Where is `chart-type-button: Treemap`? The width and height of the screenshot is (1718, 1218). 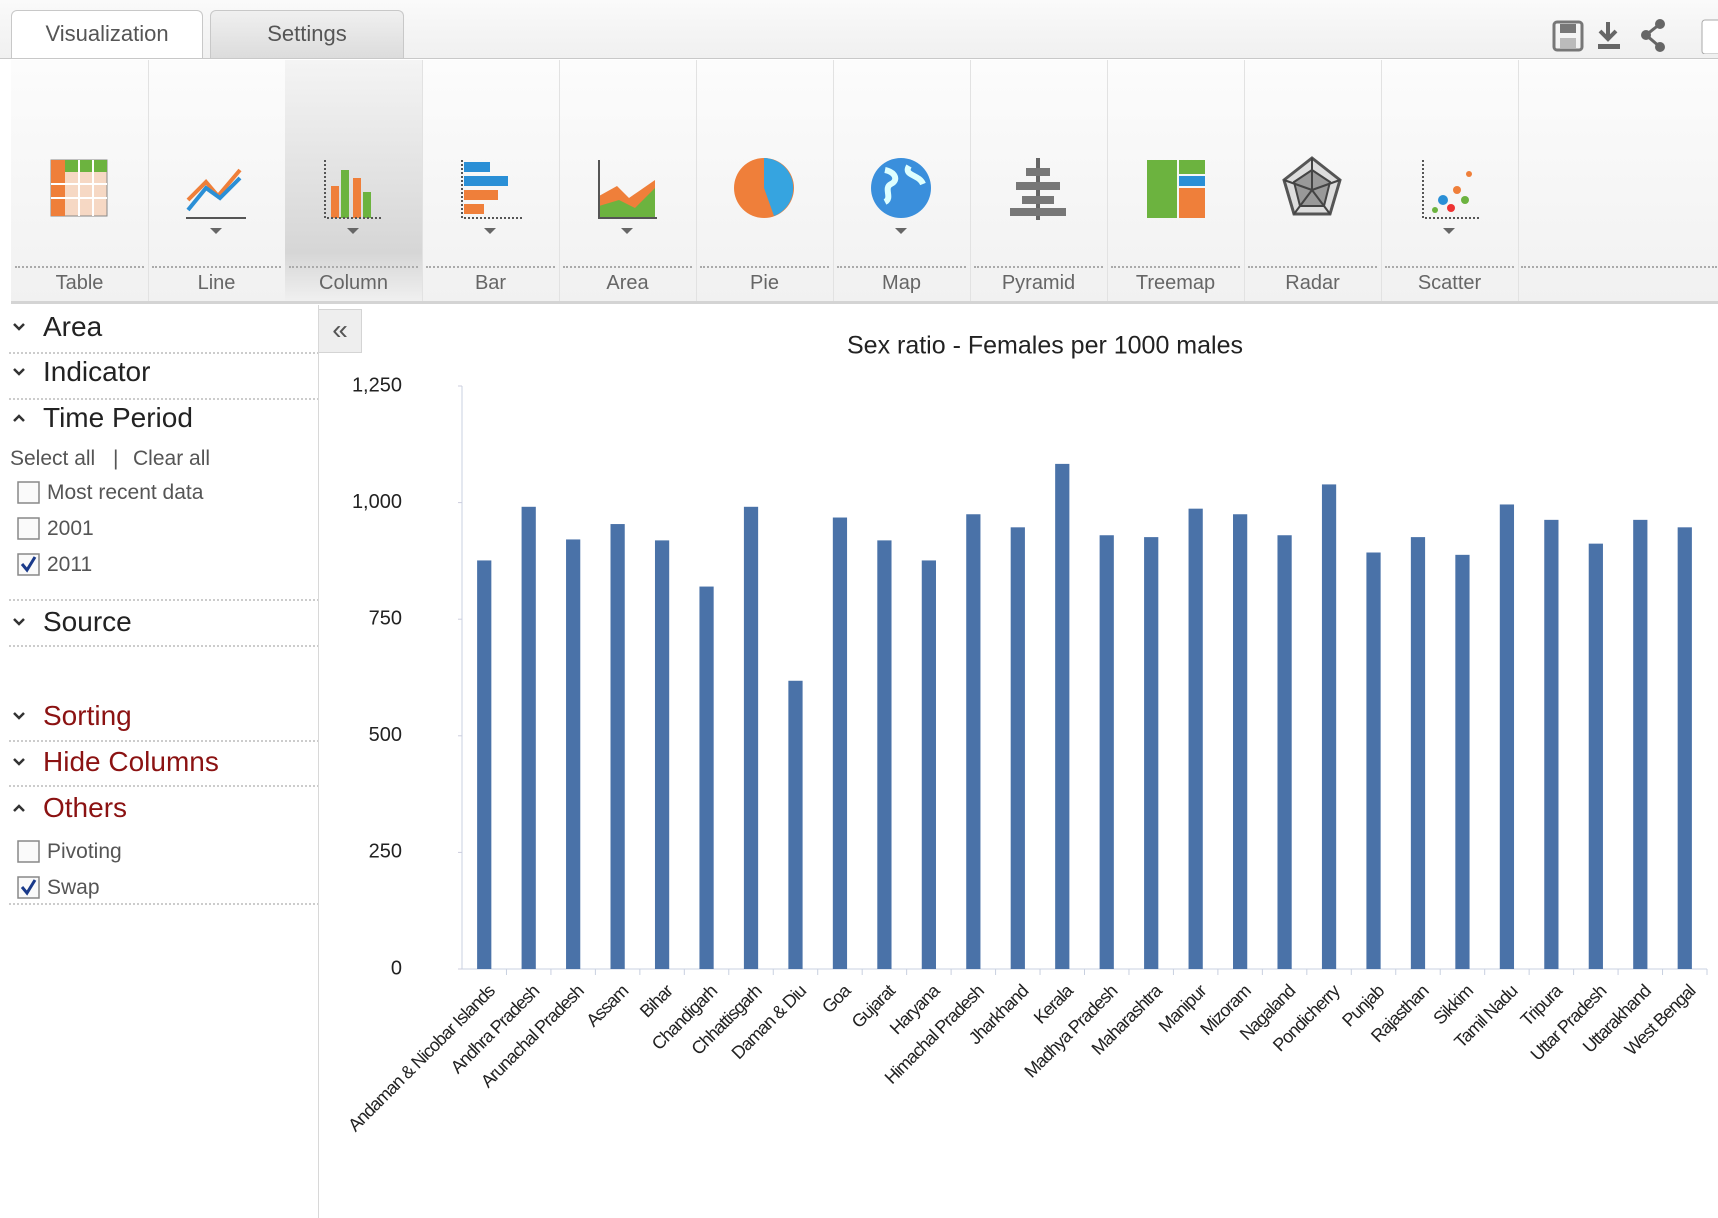 chart-type-button: Treemap is located at coordinates (1176, 180).